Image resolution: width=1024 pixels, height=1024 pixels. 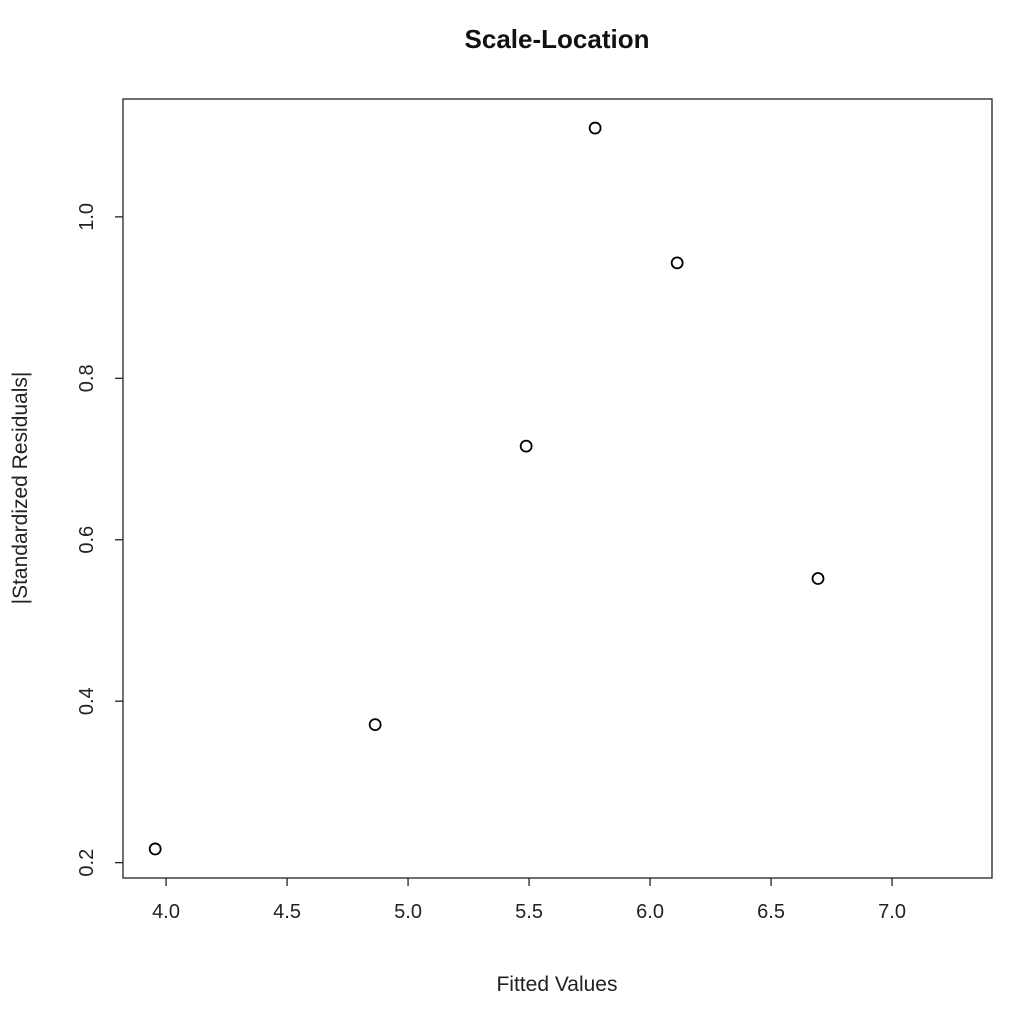 What do you see at coordinates (650, 912) in the screenshot?
I see `x-tick-label: 6.0` at bounding box center [650, 912].